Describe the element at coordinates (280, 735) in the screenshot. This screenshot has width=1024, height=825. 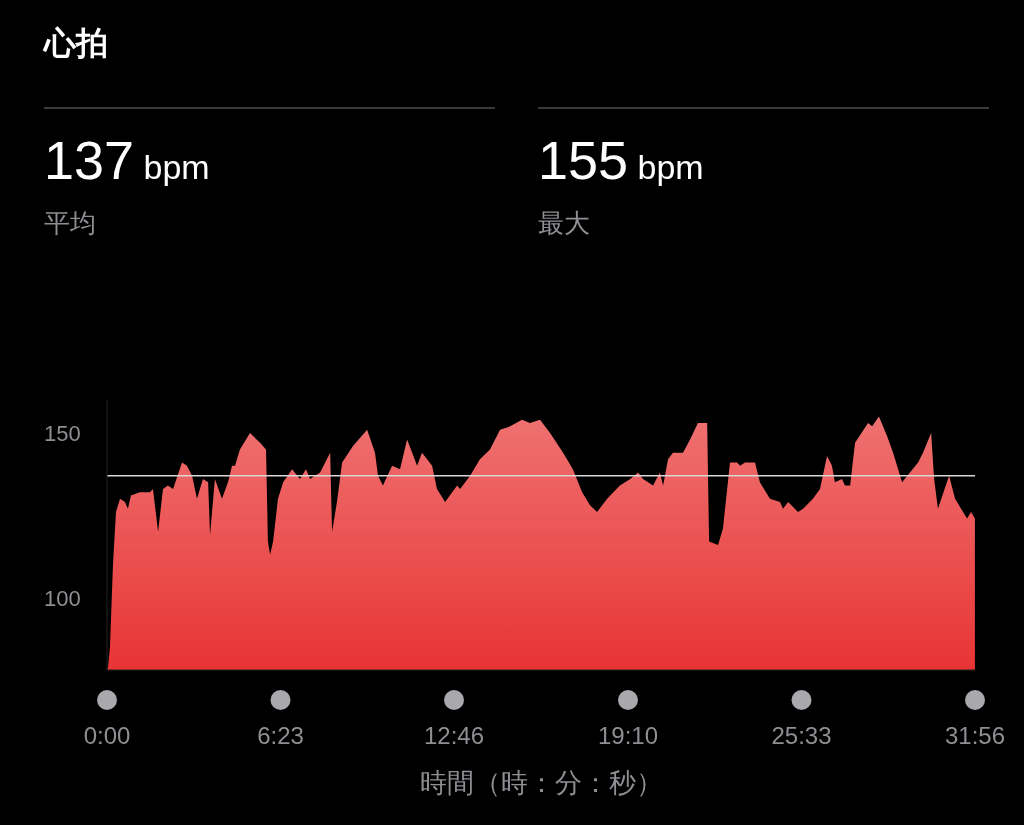
I see `x-tick-label: 6:23` at that location.